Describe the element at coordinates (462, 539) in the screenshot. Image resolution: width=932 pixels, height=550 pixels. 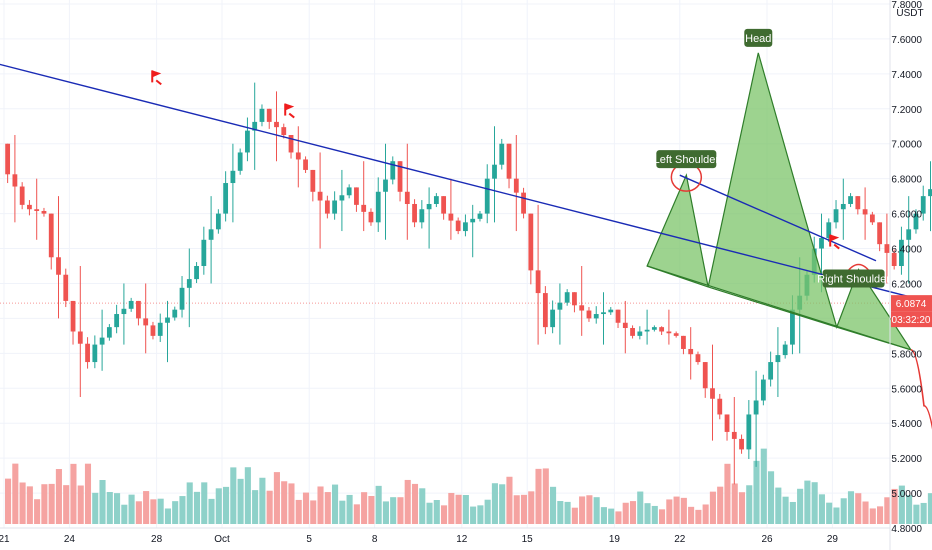
I see `time-tick-label: 12` at that location.